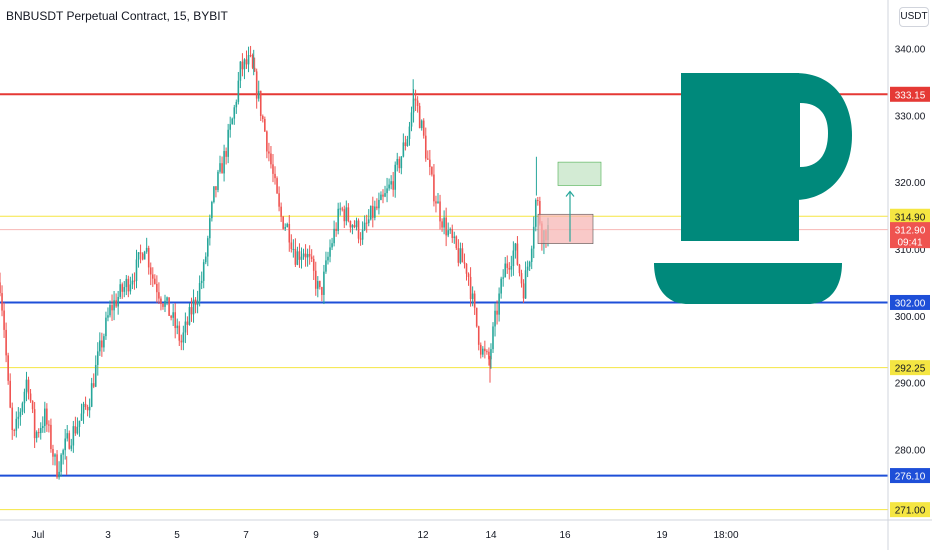 The width and height of the screenshot is (932, 550). I want to click on price-tick-label: 280.00, so click(910, 451).